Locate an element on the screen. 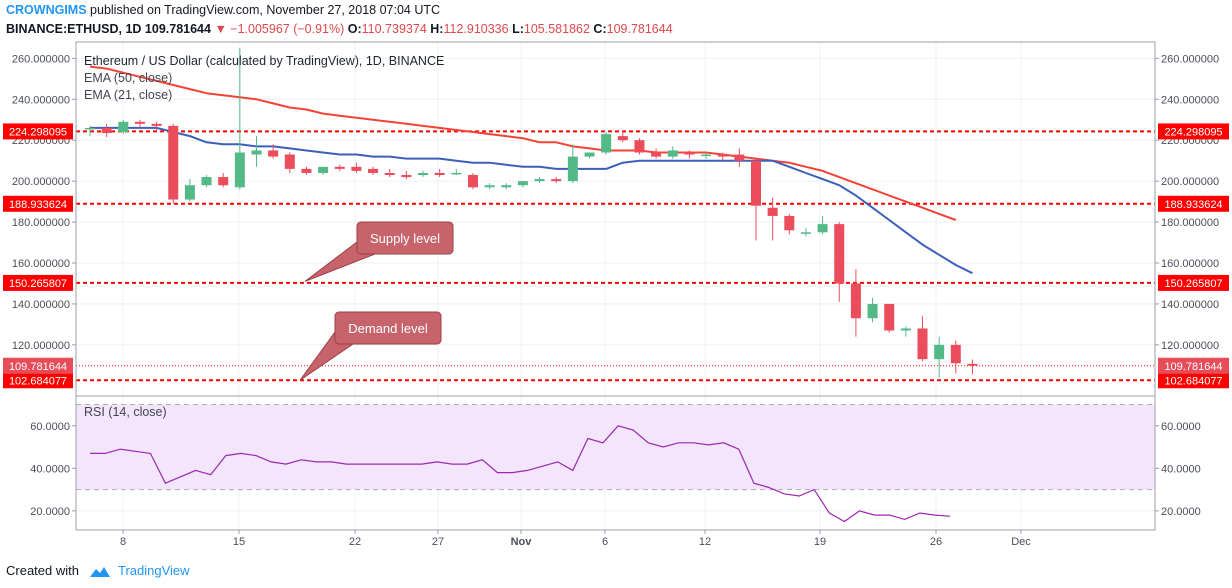 The width and height of the screenshot is (1232, 588). time-tick-label: 8 is located at coordinates (123, 542).